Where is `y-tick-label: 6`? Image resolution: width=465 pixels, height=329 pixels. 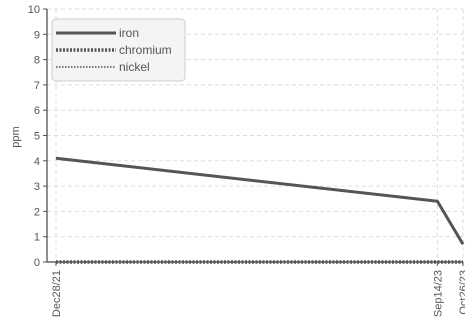
y-tick-label: 6 is located at coordinates (37, 111).